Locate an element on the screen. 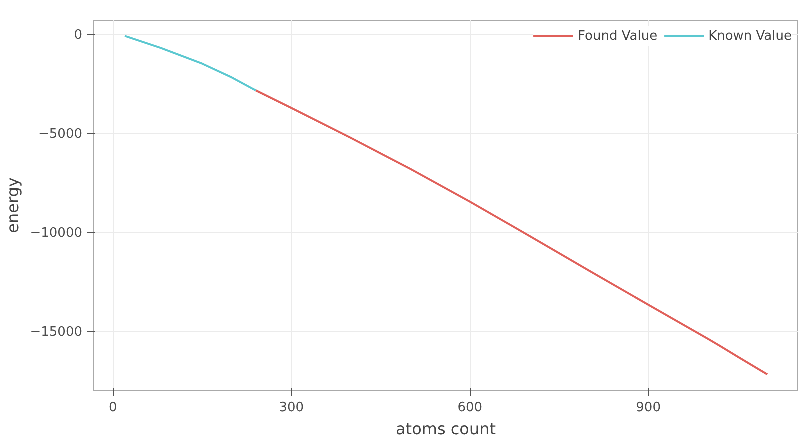  x-axis-title: atoms count is located at coordinates (446, 429).